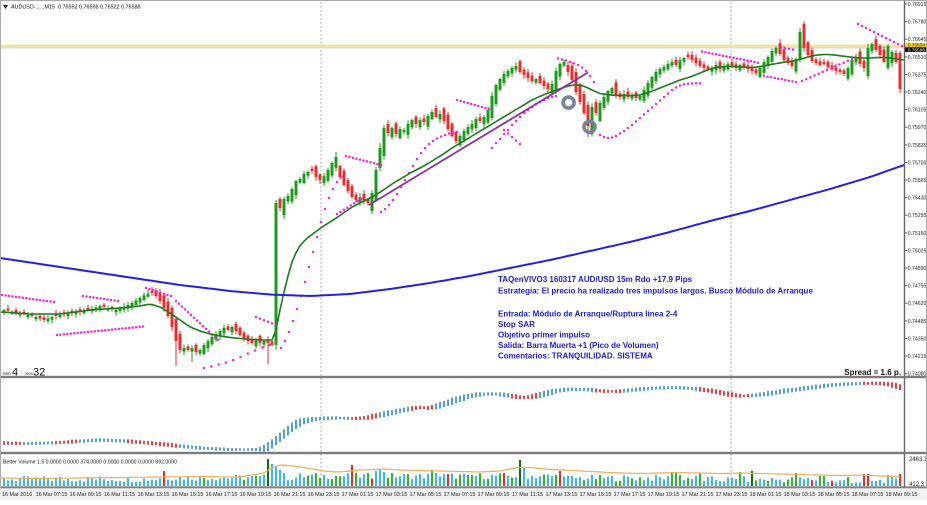 This screenshot has height=505, width=927. I want to click on svg-text: 17 Mar 09:15, so click(494, 495).